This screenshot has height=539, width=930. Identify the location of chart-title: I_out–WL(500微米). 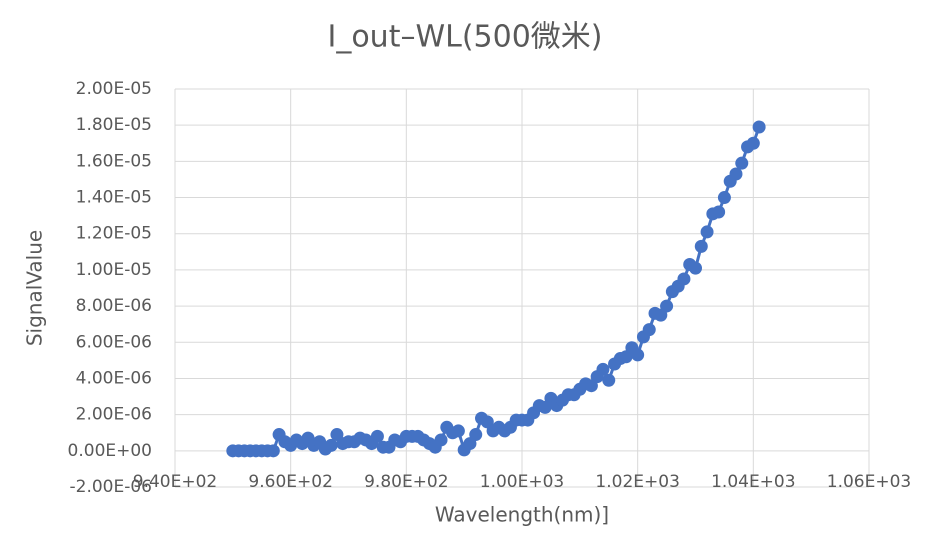
(464, 37).